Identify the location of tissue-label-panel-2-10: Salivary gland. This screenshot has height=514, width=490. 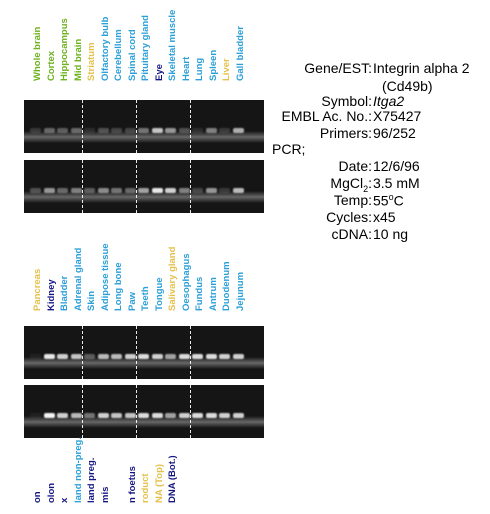
(172, 278).